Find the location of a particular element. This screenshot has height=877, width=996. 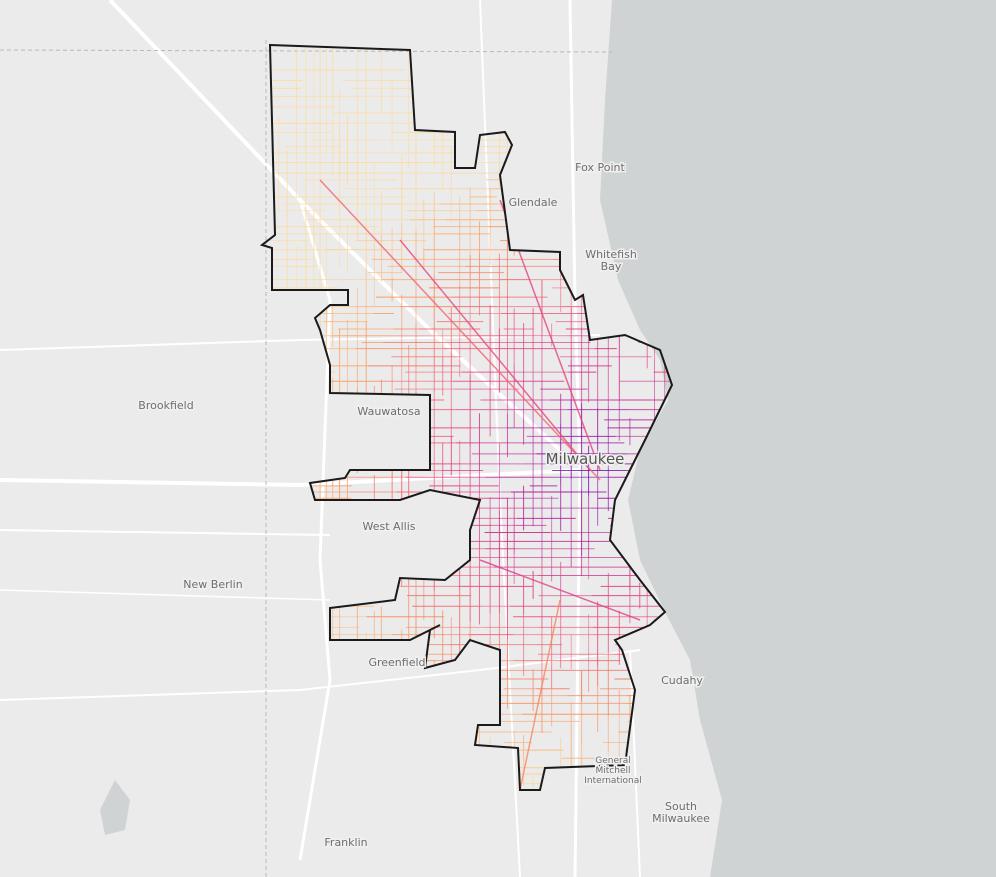

place-label-line: Glendale is located at coordinates (533, 202).